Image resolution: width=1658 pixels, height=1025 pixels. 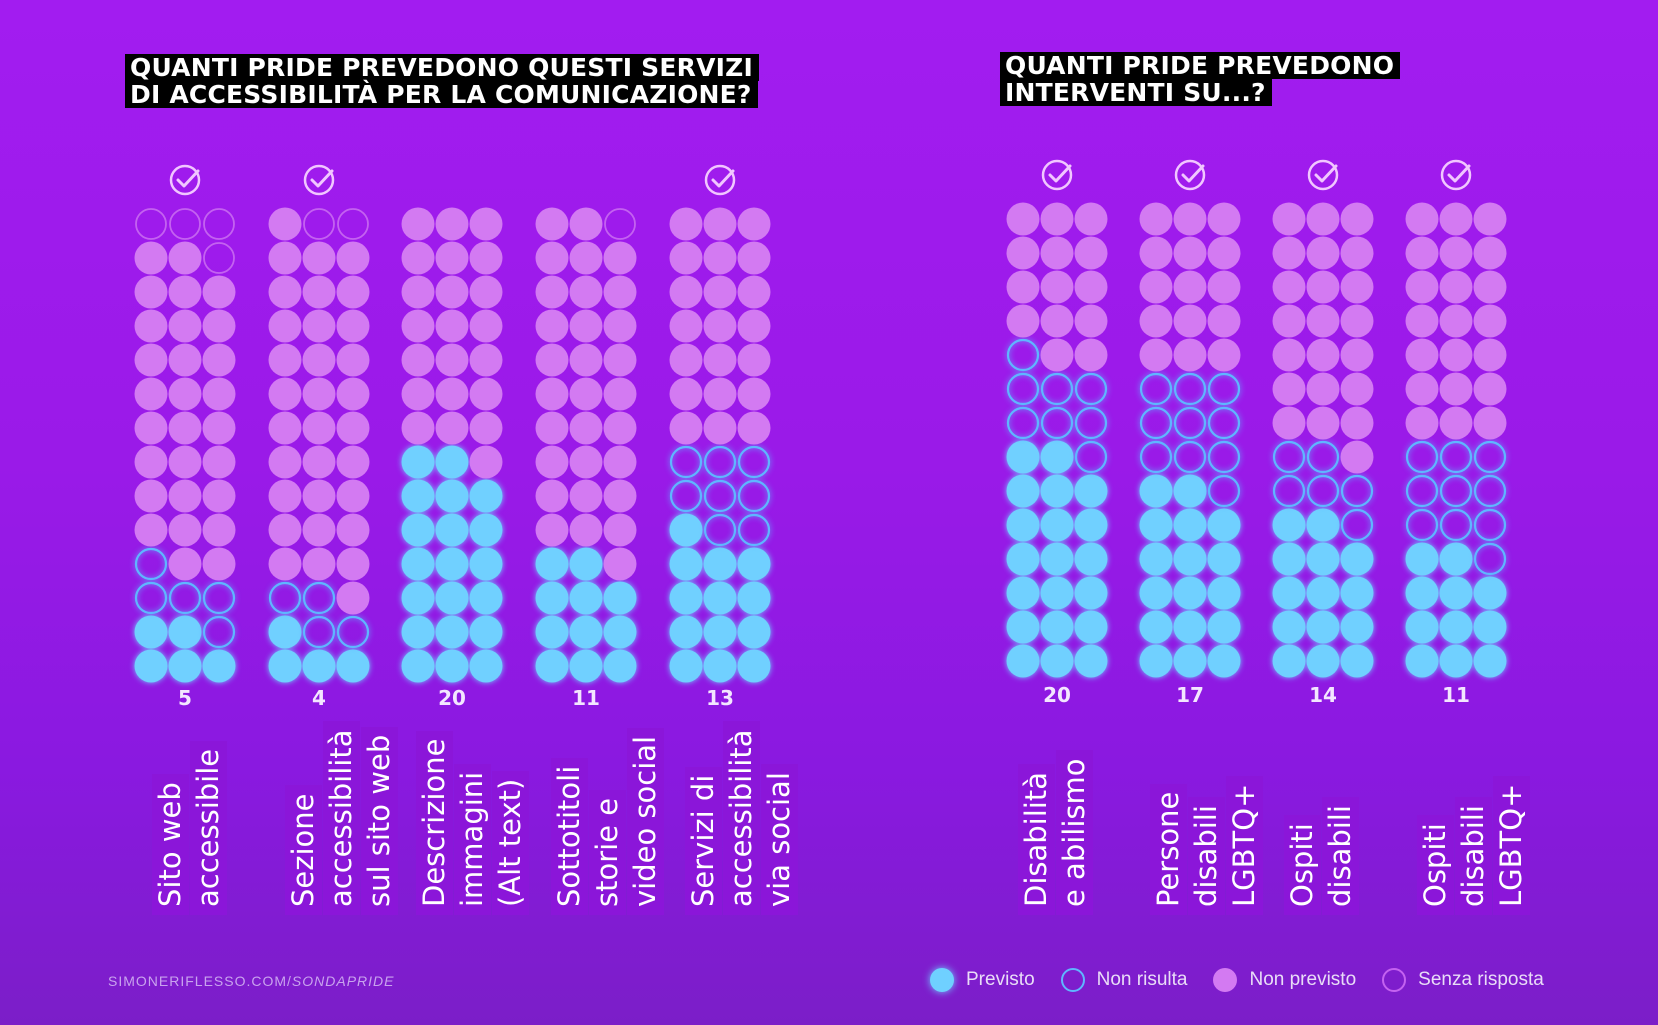 I want to click on legend-label-non-previsto: Non previsto, so click(x=1303, y=979).